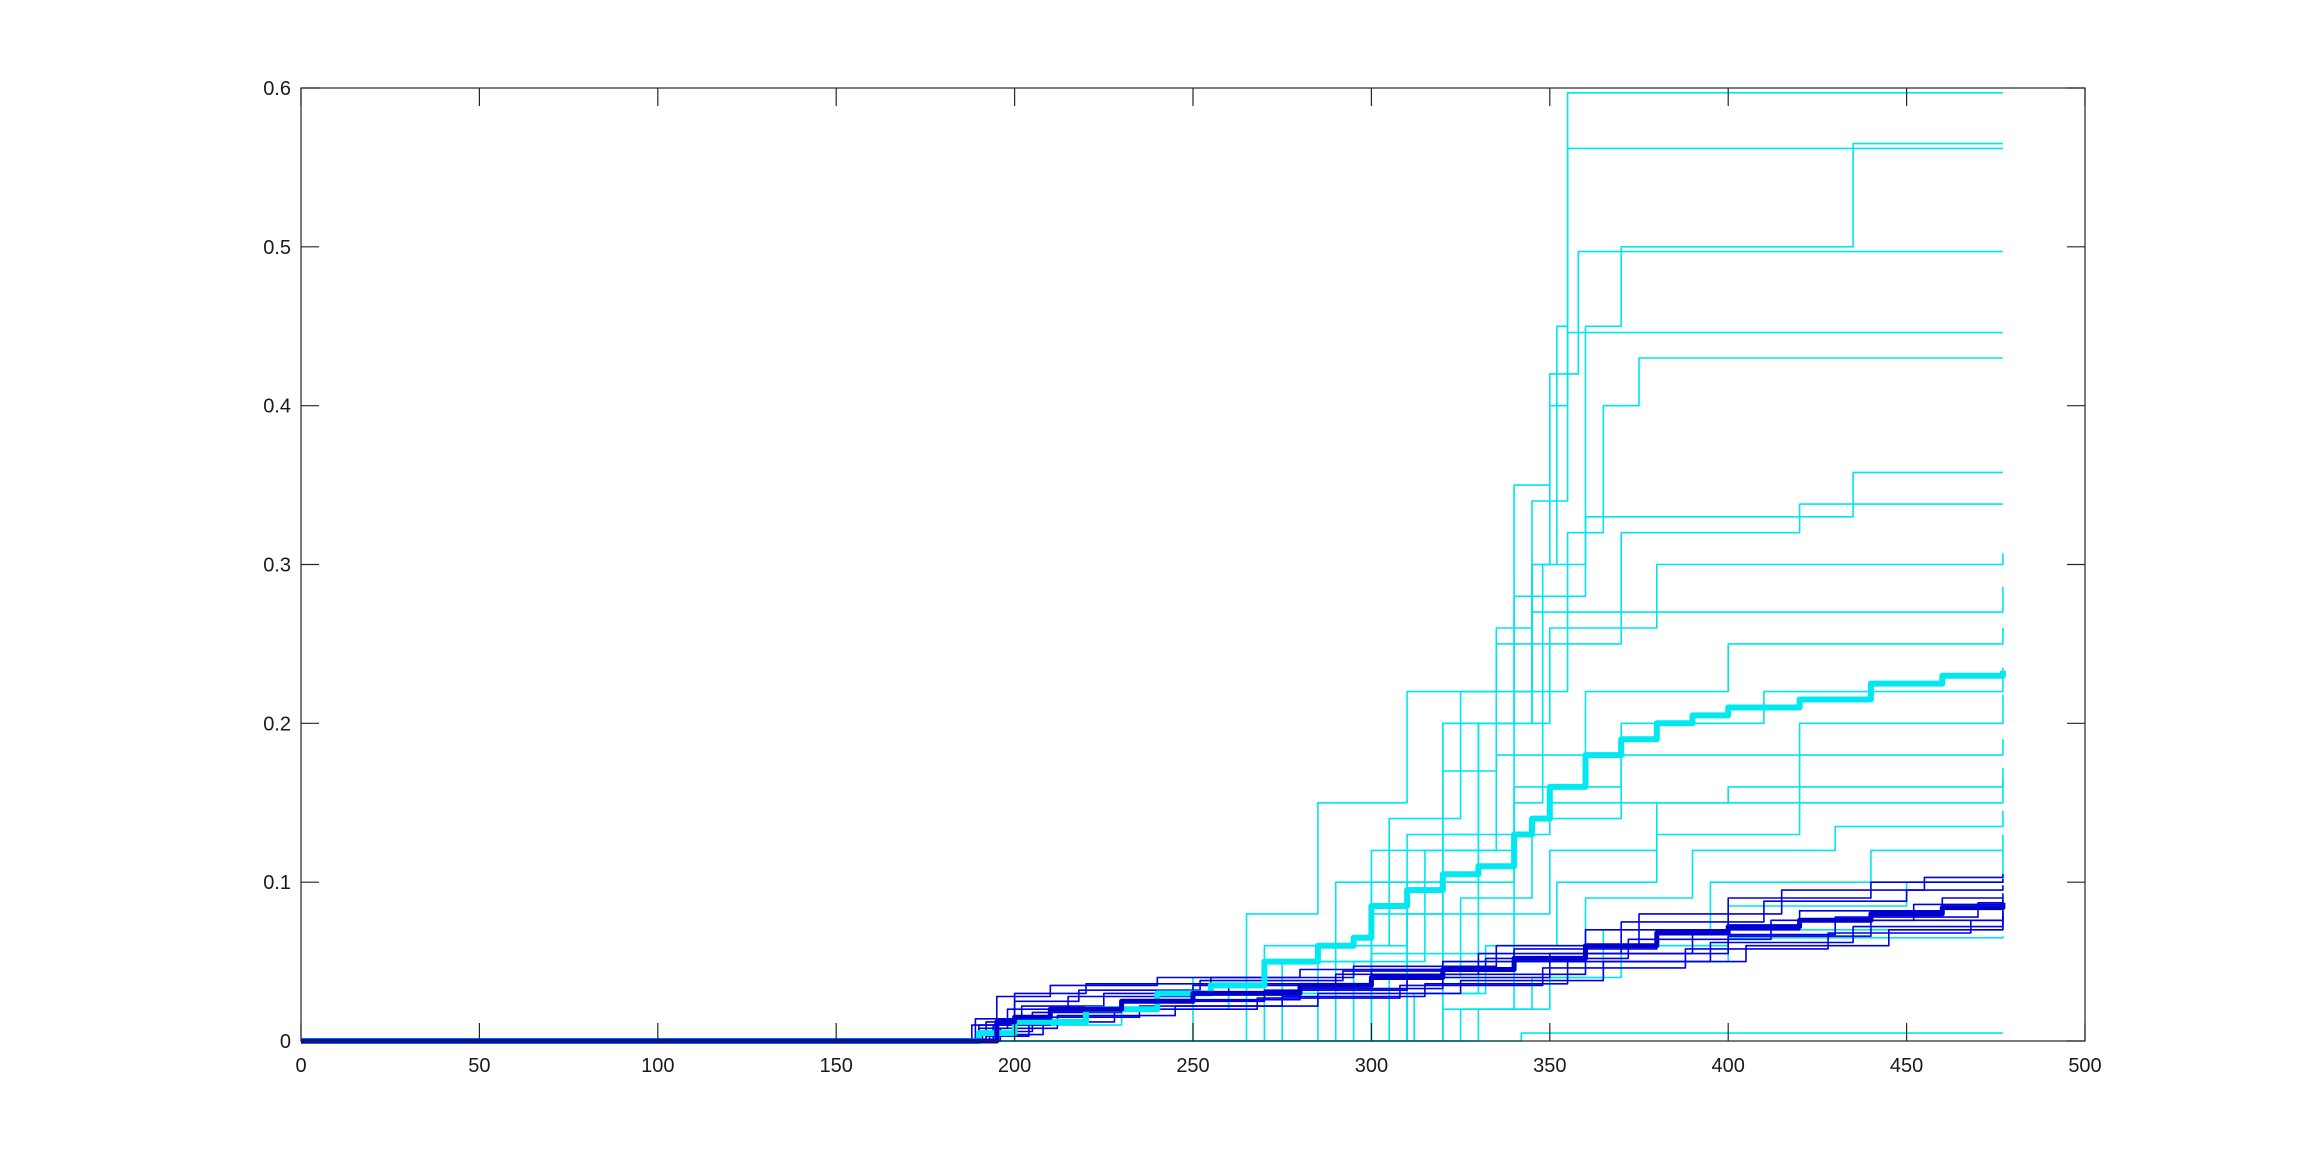  I want to click on y-tick-label: 0.3, so click(277, 566).